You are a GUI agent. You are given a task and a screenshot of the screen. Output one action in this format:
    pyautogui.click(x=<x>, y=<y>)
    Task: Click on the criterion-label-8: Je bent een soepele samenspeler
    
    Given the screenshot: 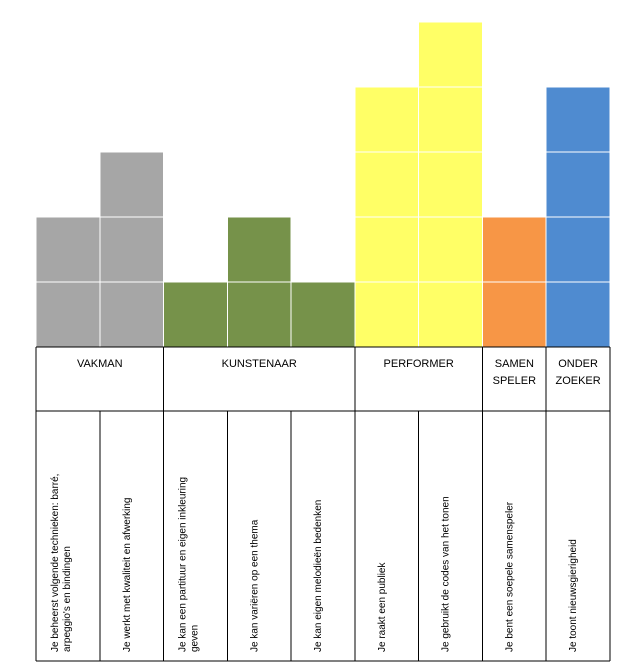 What is the action you would take?
    pyautogui.click(x=509, y=576)
    